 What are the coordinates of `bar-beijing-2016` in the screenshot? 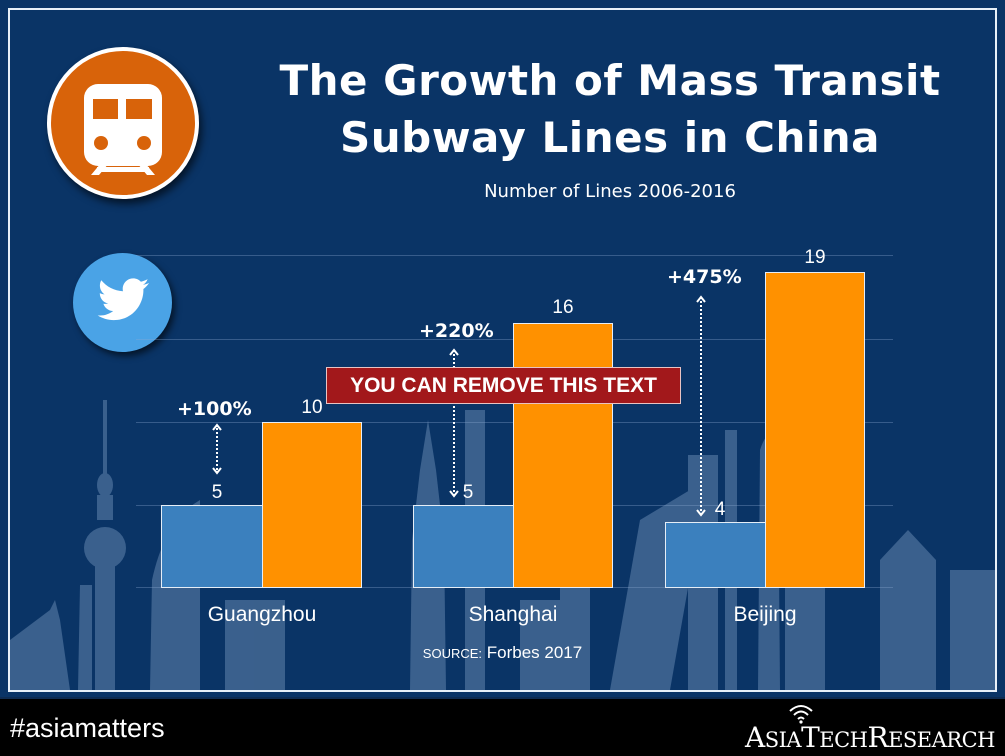 It's located at (815, 430).